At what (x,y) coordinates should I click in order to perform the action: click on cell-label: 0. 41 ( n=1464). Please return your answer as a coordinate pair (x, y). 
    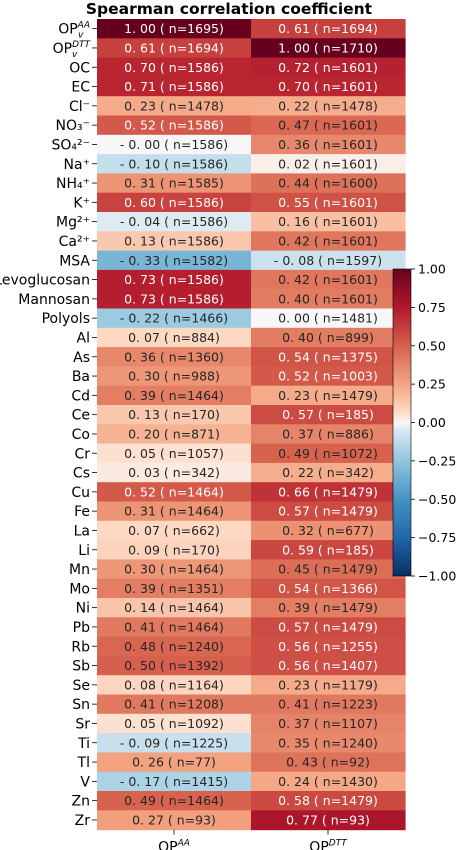
    Looking at the image, I should click on (174, 626).